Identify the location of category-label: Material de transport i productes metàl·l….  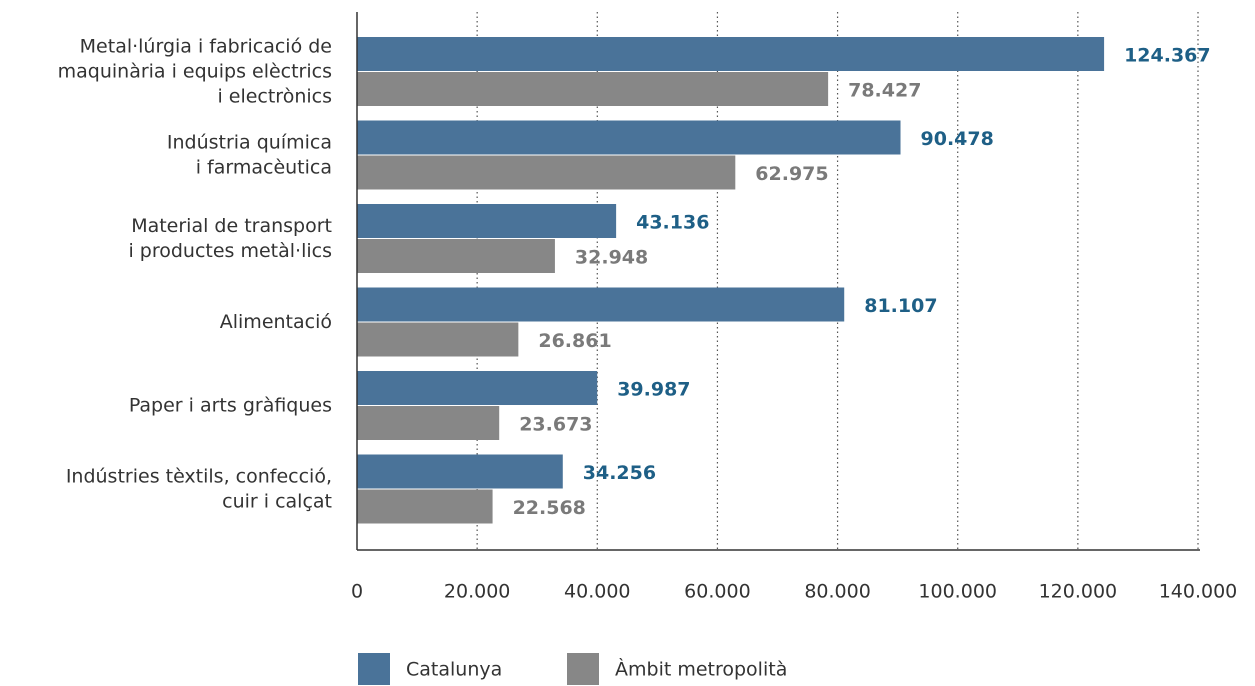
(230, 238).